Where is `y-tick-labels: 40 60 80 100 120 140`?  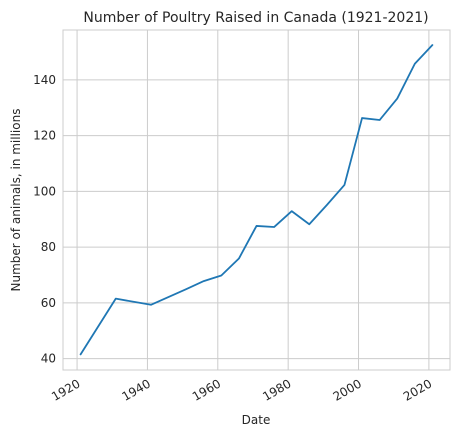 y-tick-labels: 40 60 80 100 120 140 is located at coordinates (44, 219).